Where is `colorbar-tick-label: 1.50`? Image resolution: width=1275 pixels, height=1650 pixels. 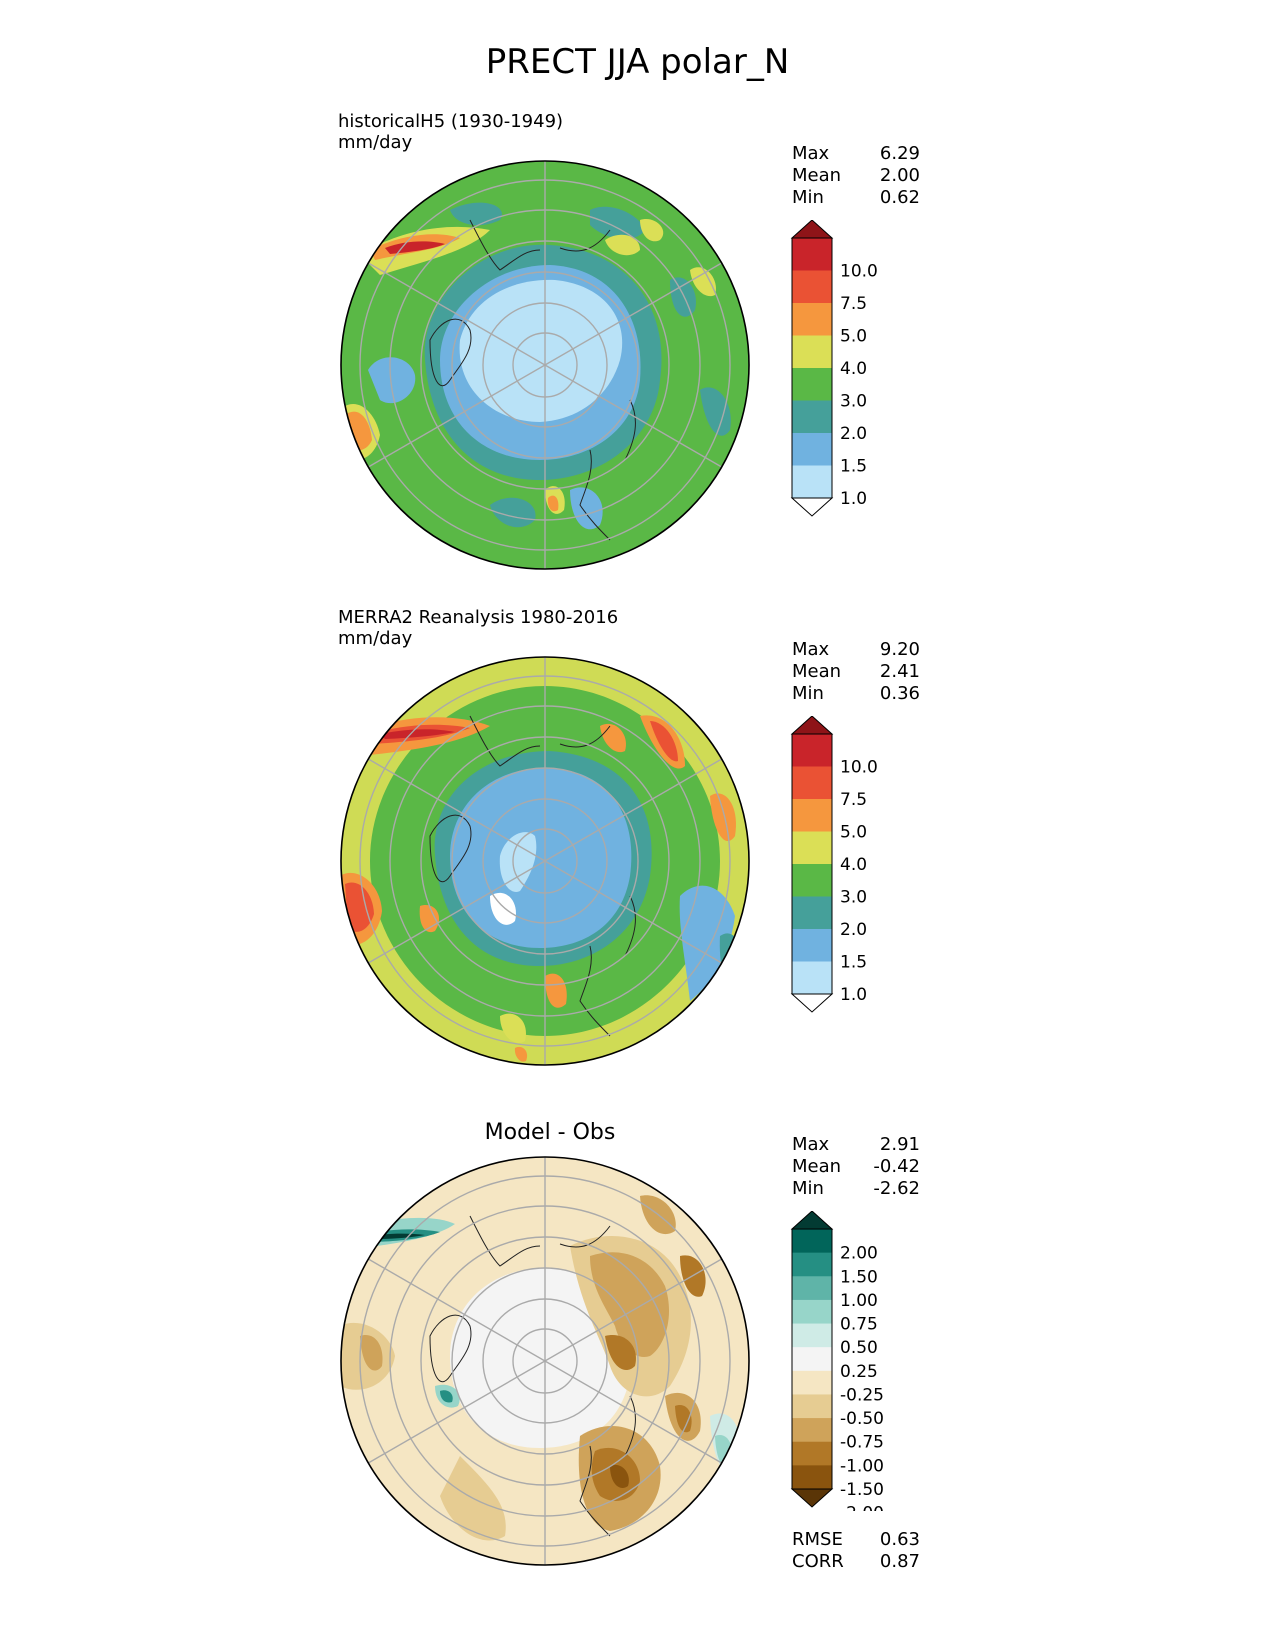 colorbar-tick-label: 1.50 is located at coordinates (859, 1277).